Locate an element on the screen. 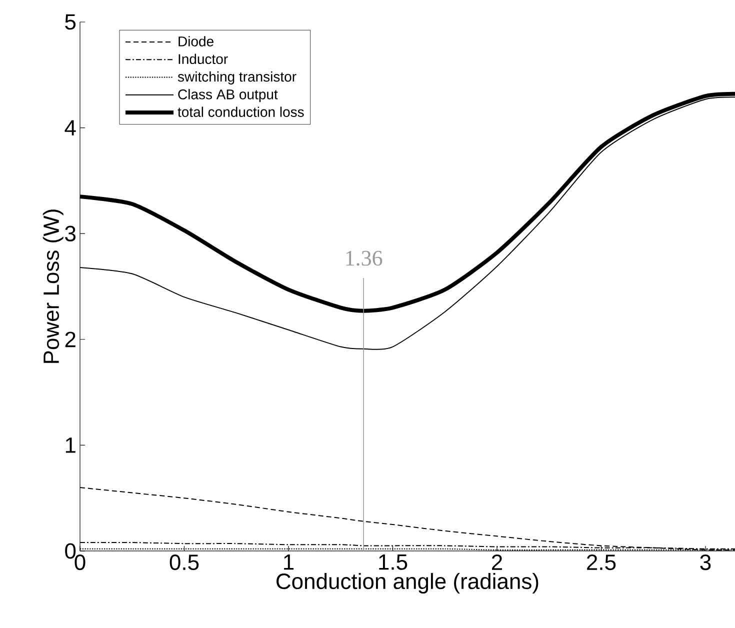  y-tick-label: 1 is located at coordinates (71, 445).